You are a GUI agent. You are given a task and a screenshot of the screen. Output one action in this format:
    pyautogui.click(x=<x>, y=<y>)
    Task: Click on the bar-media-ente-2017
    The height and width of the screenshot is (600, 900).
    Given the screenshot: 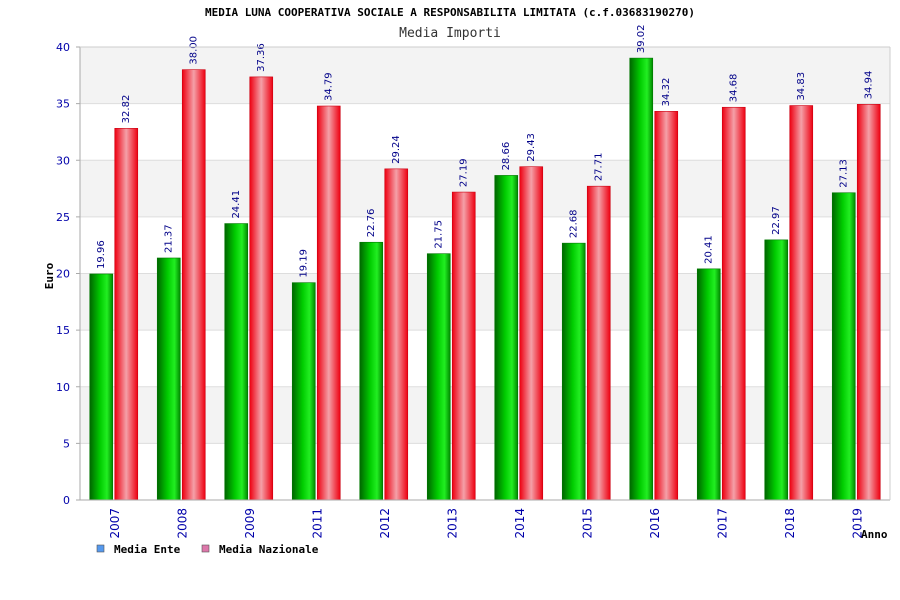 What is the action you would take?
    pyautogui.click(x=708, y=384)
    